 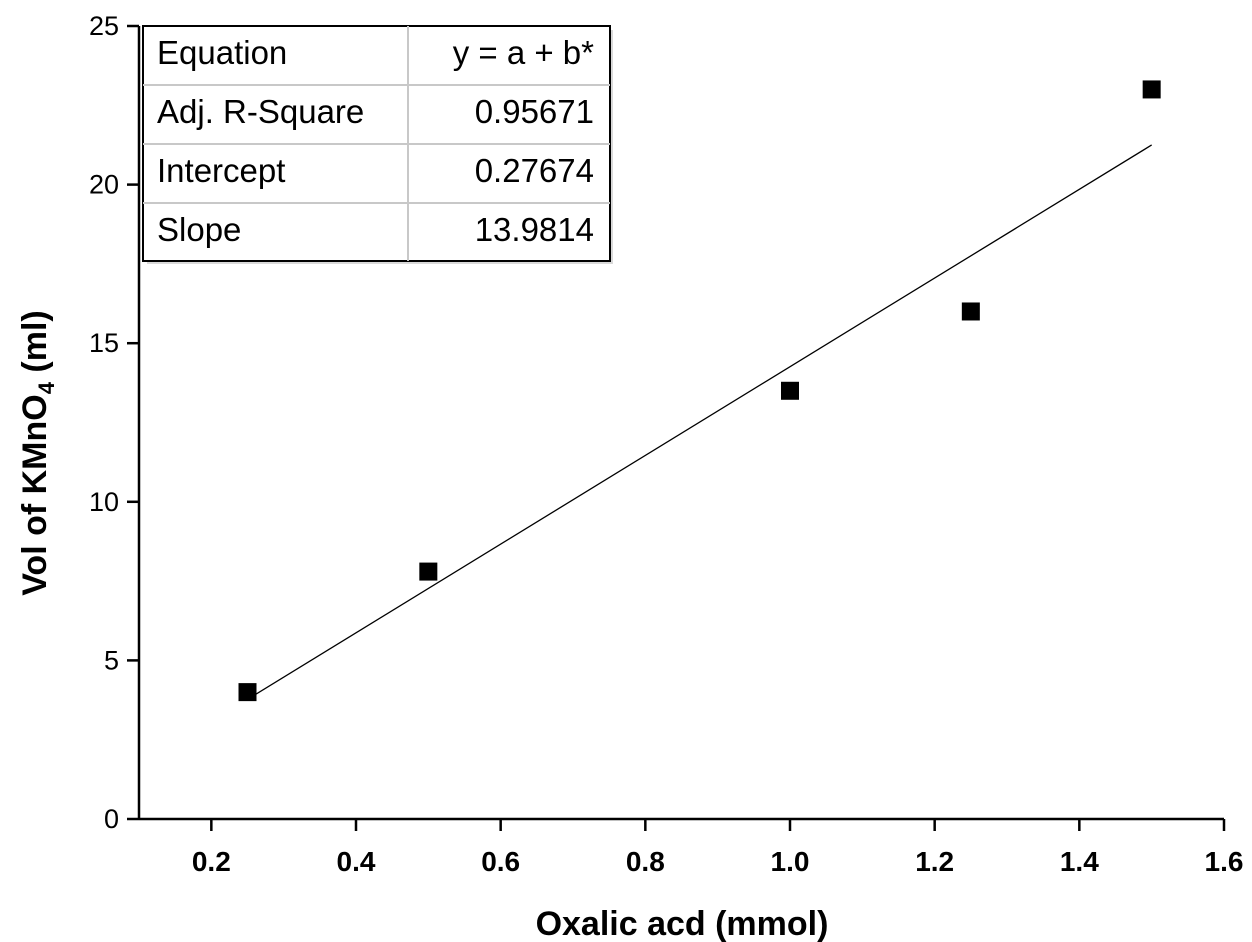 I want to click on y-tick-label: 15, so click(x=104, y=343).